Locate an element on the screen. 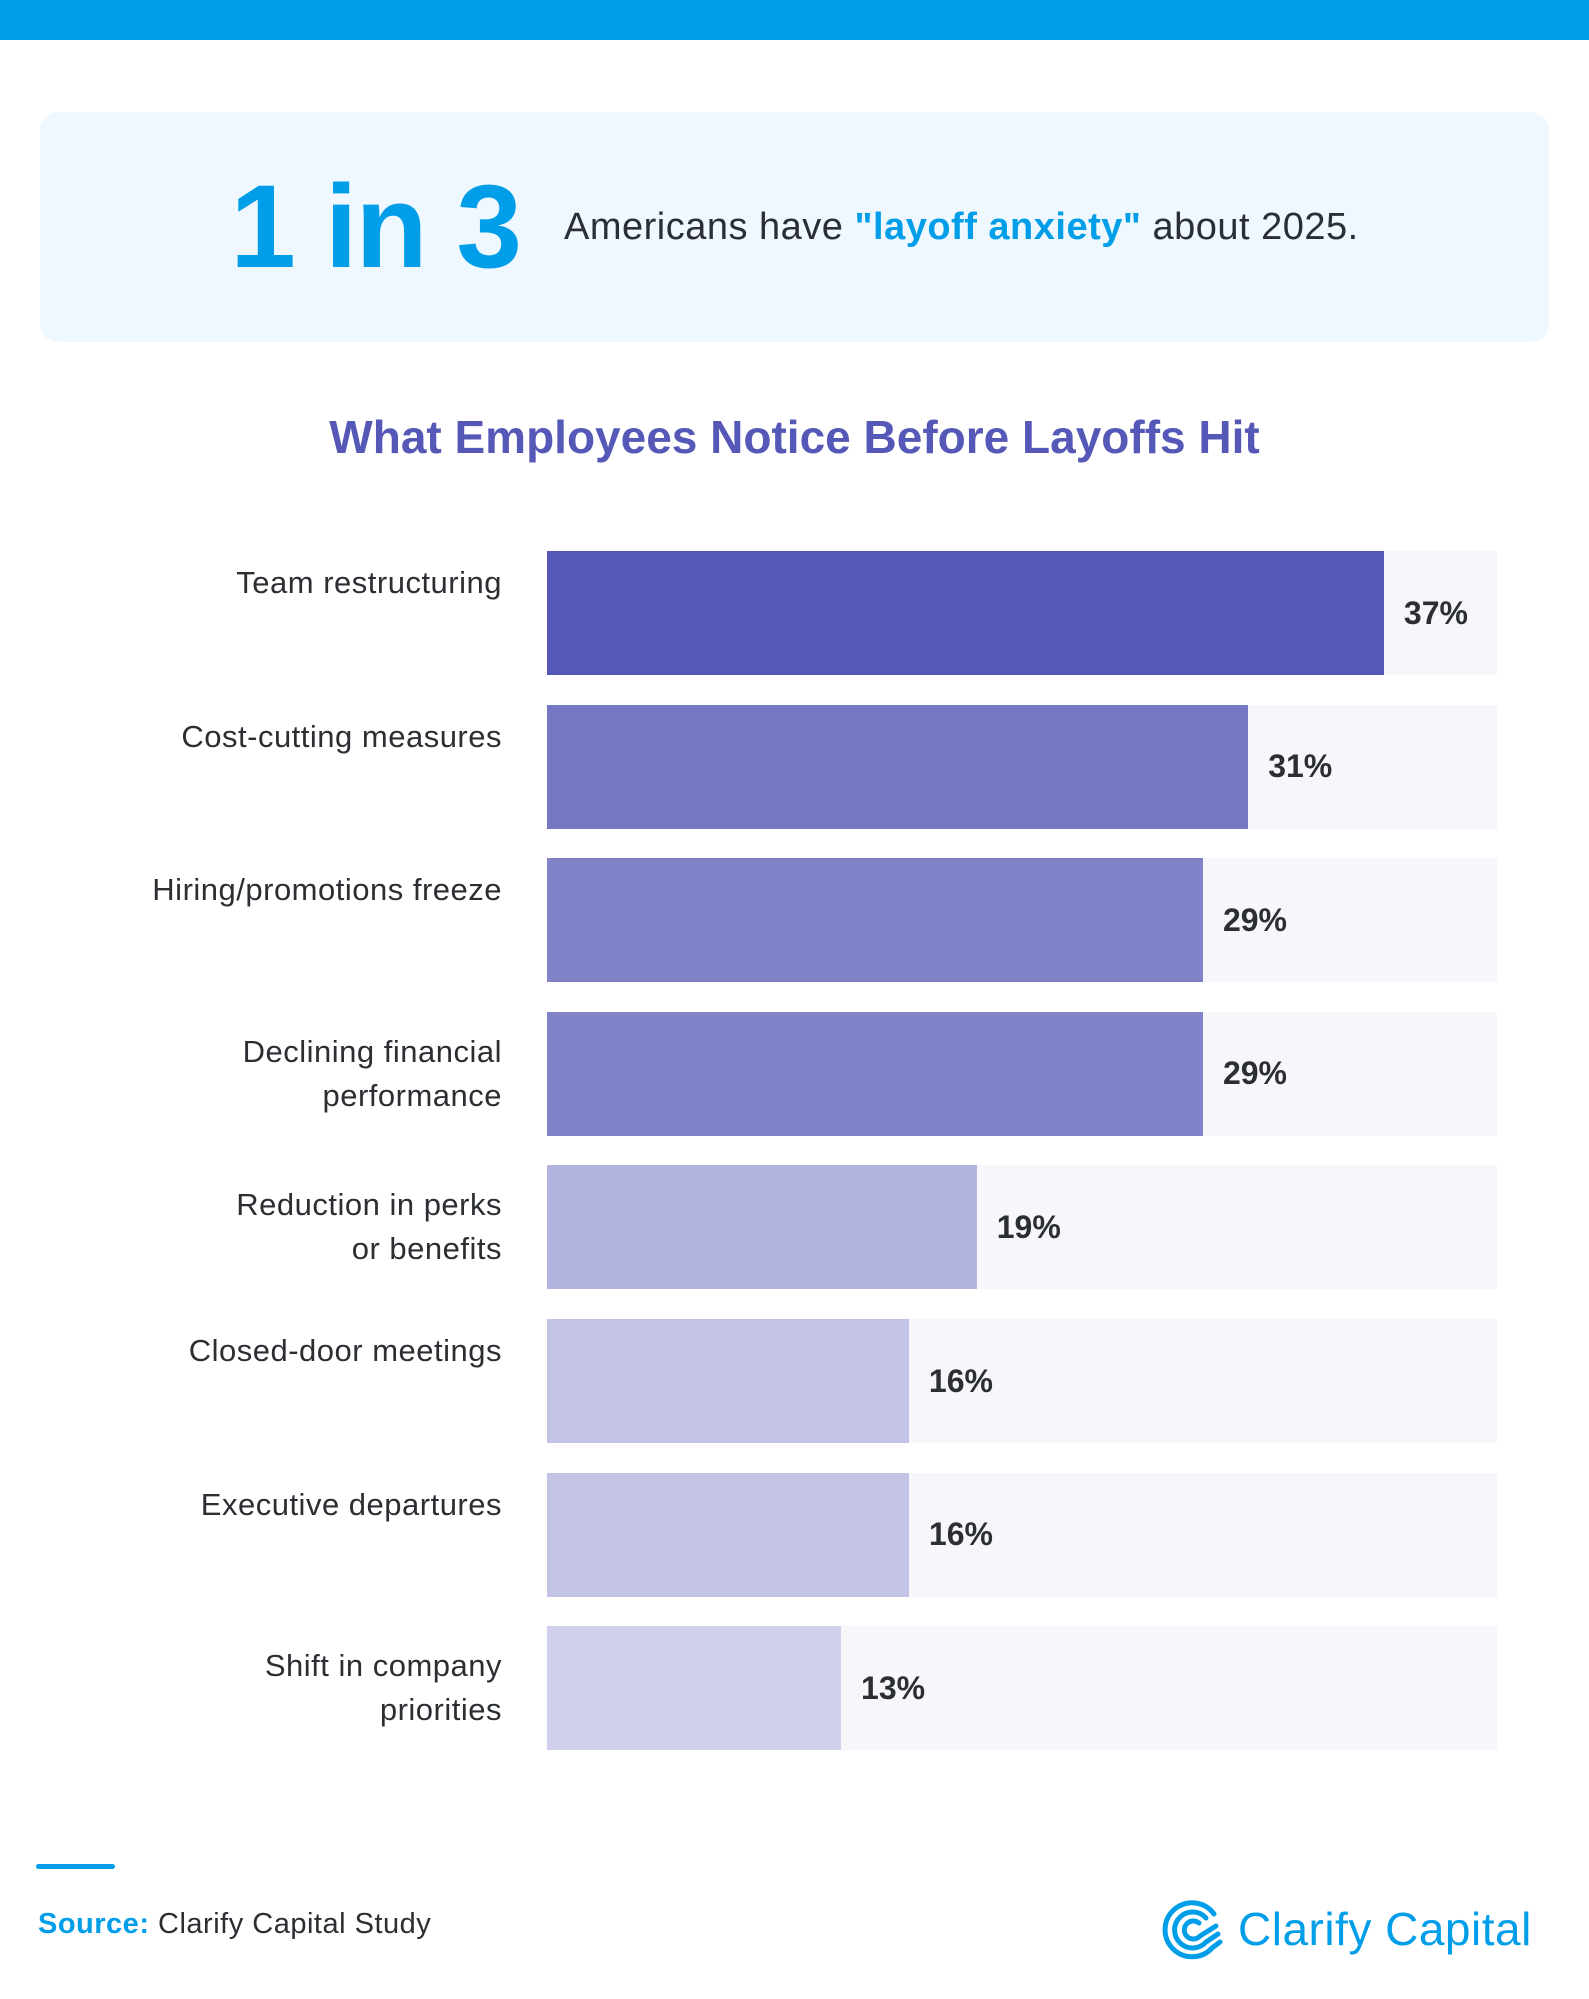 The image size is (1589, 1999). value-label: 19% is located at coordinates (1028, 1226).